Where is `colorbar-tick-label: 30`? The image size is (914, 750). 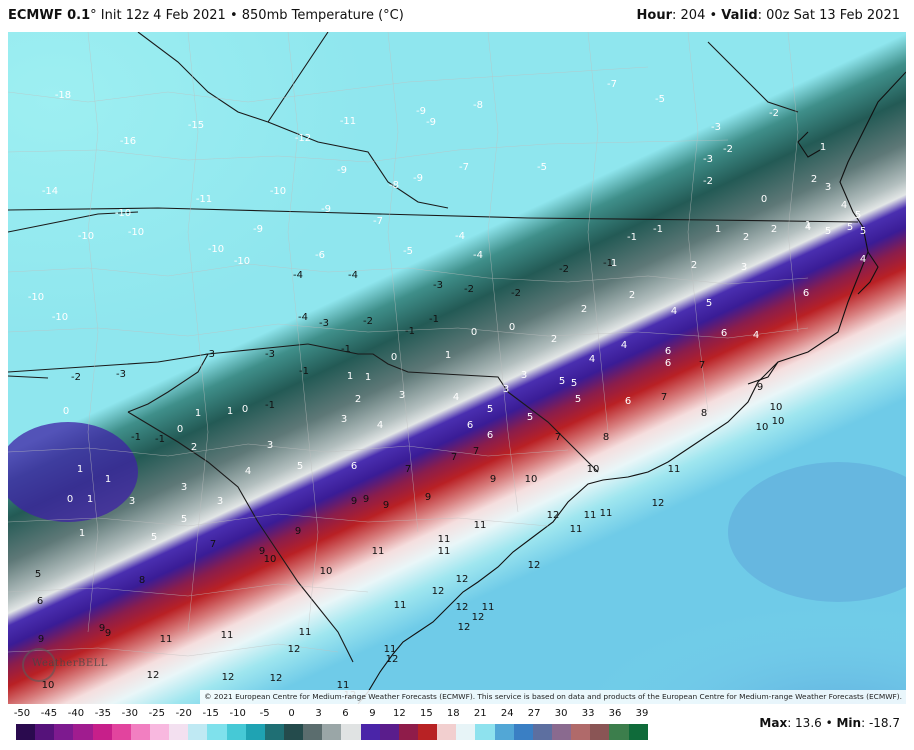
colorbar-tick-label: 30 is located at coordinates (561, 713).